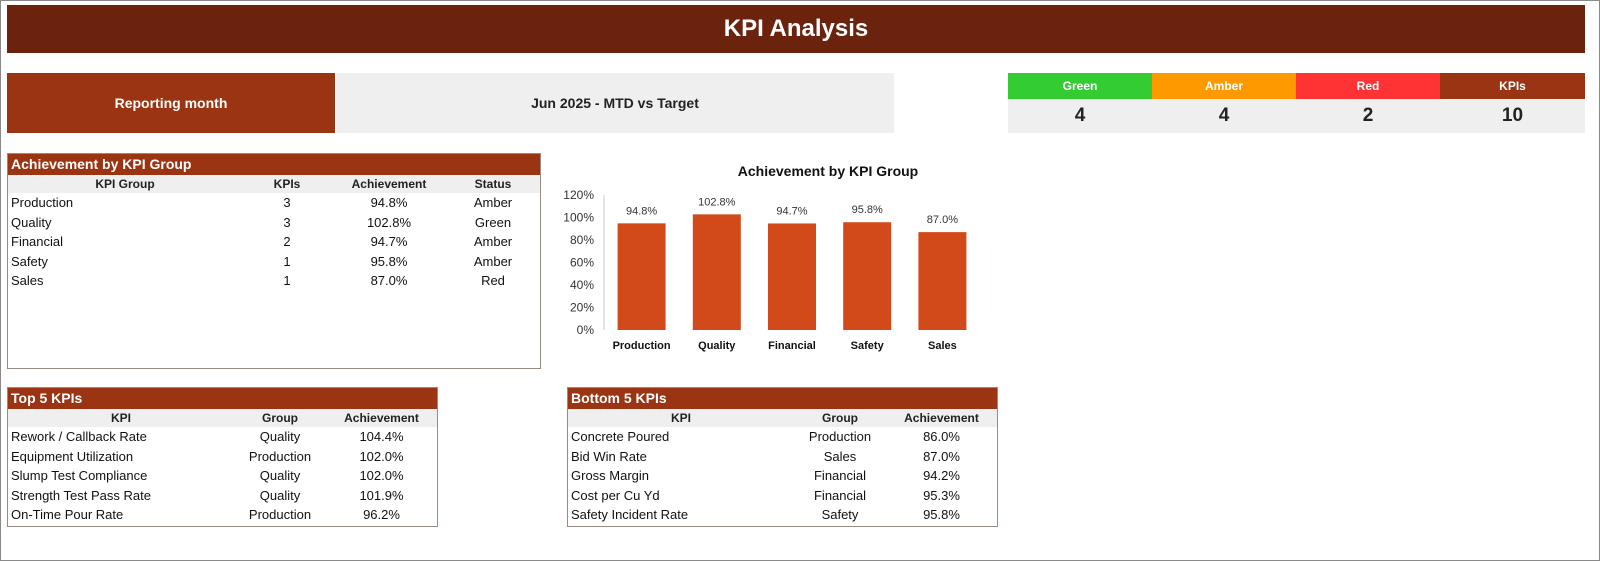 The image size is (1600, 561). What do you see at coordinates (493, 184) in the screenshot?
I see `column-header: Status` at bounding box center [493, 184].